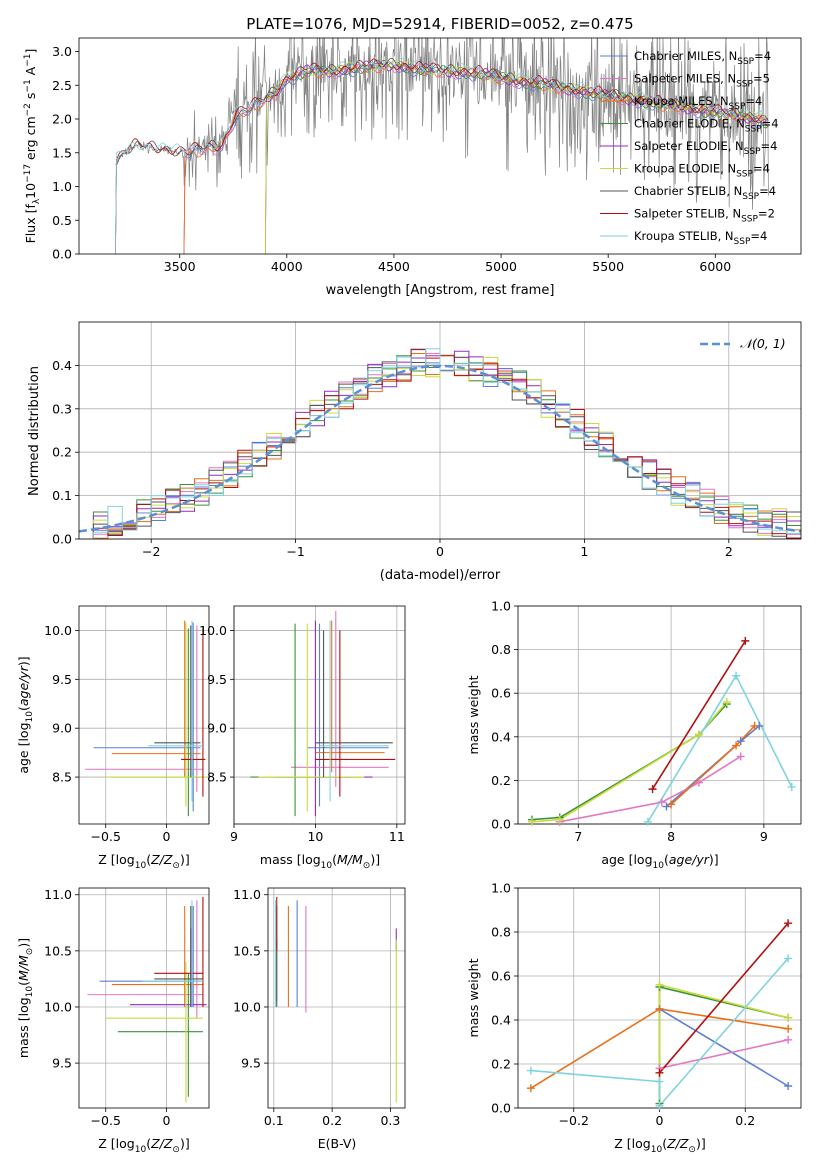  I want to click on legend-entry: Kroupa MILES, NSSP=4, so click(698, 103).